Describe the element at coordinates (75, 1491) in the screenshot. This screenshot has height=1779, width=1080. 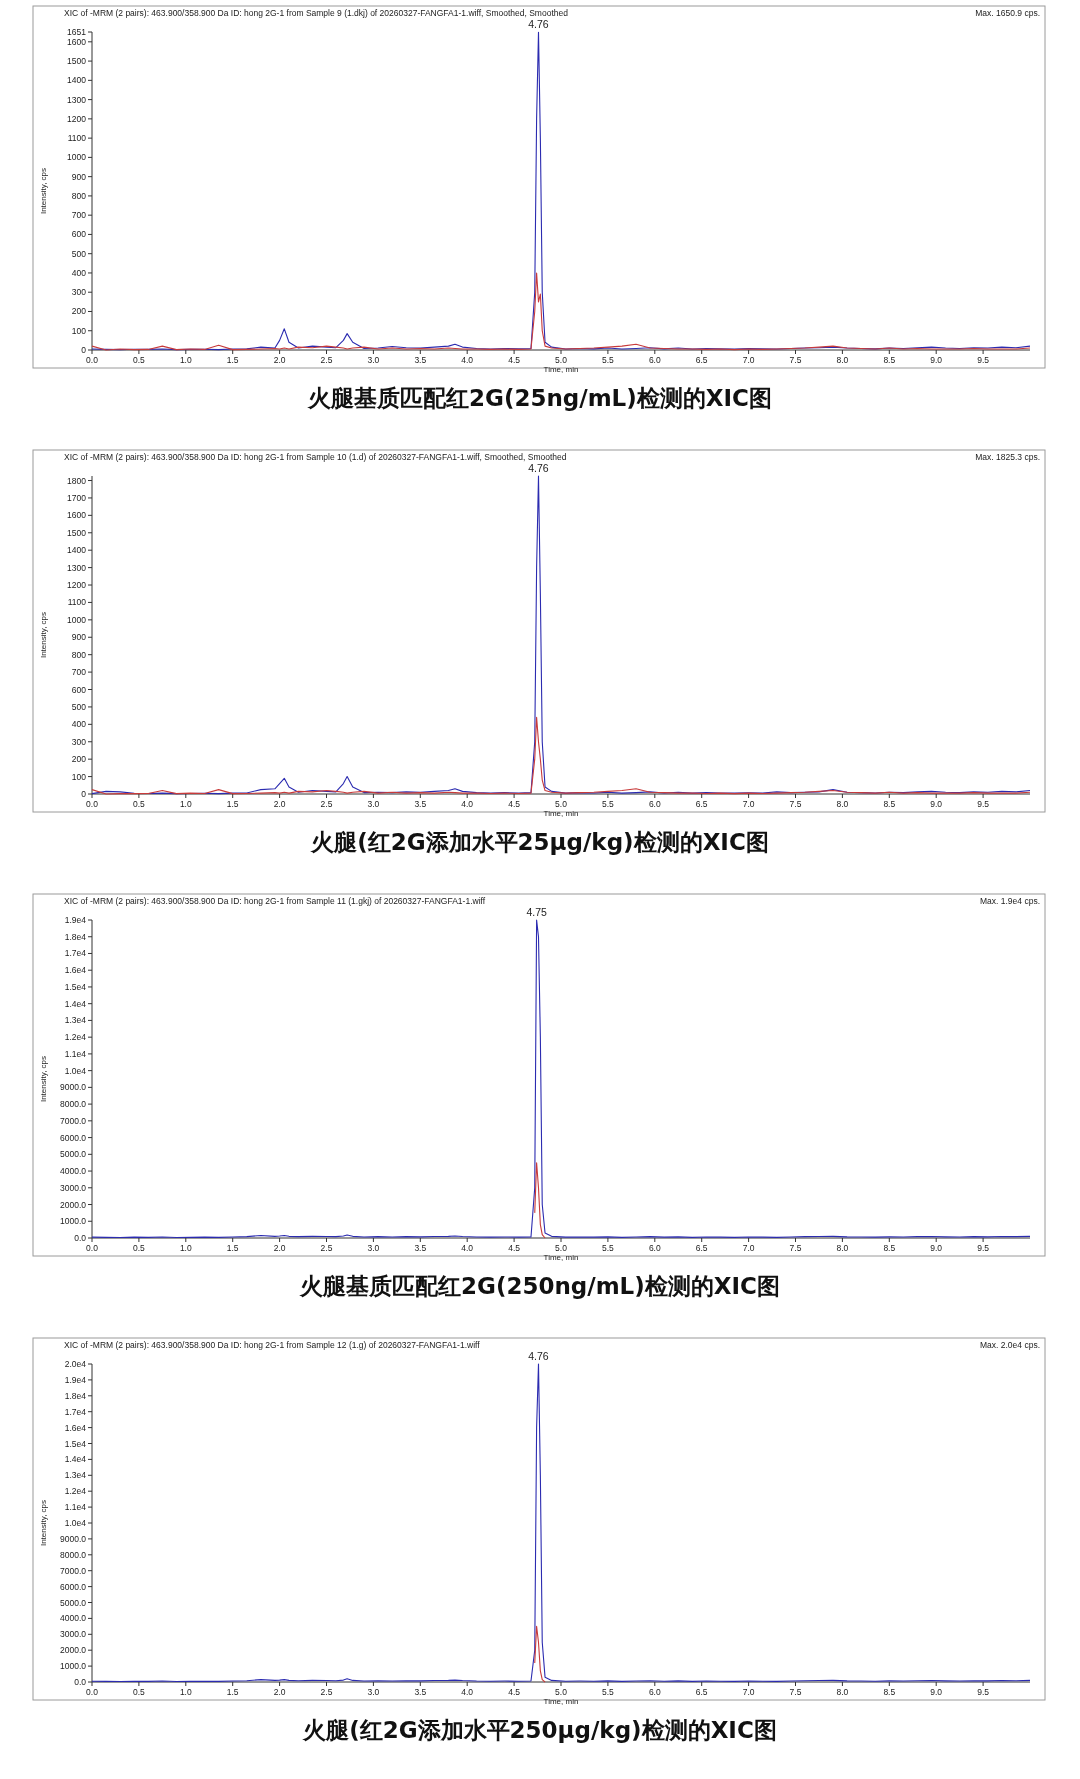
I see `y-tick-label: 1.2e4` at that location.